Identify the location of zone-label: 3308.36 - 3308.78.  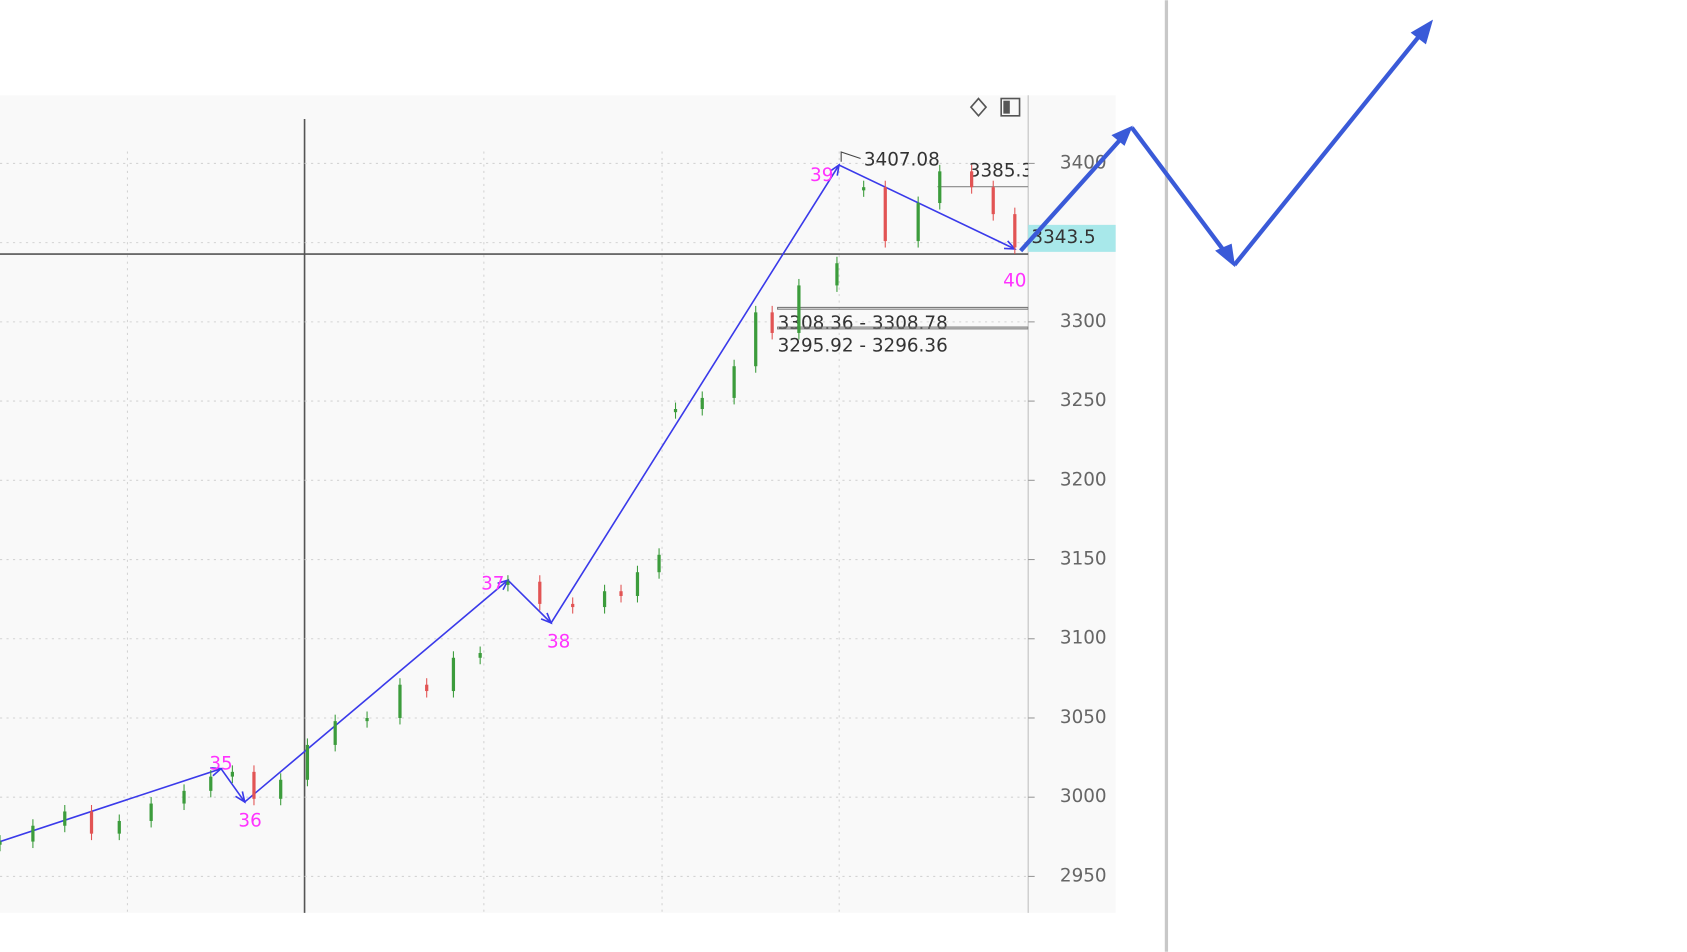
(863, 323).